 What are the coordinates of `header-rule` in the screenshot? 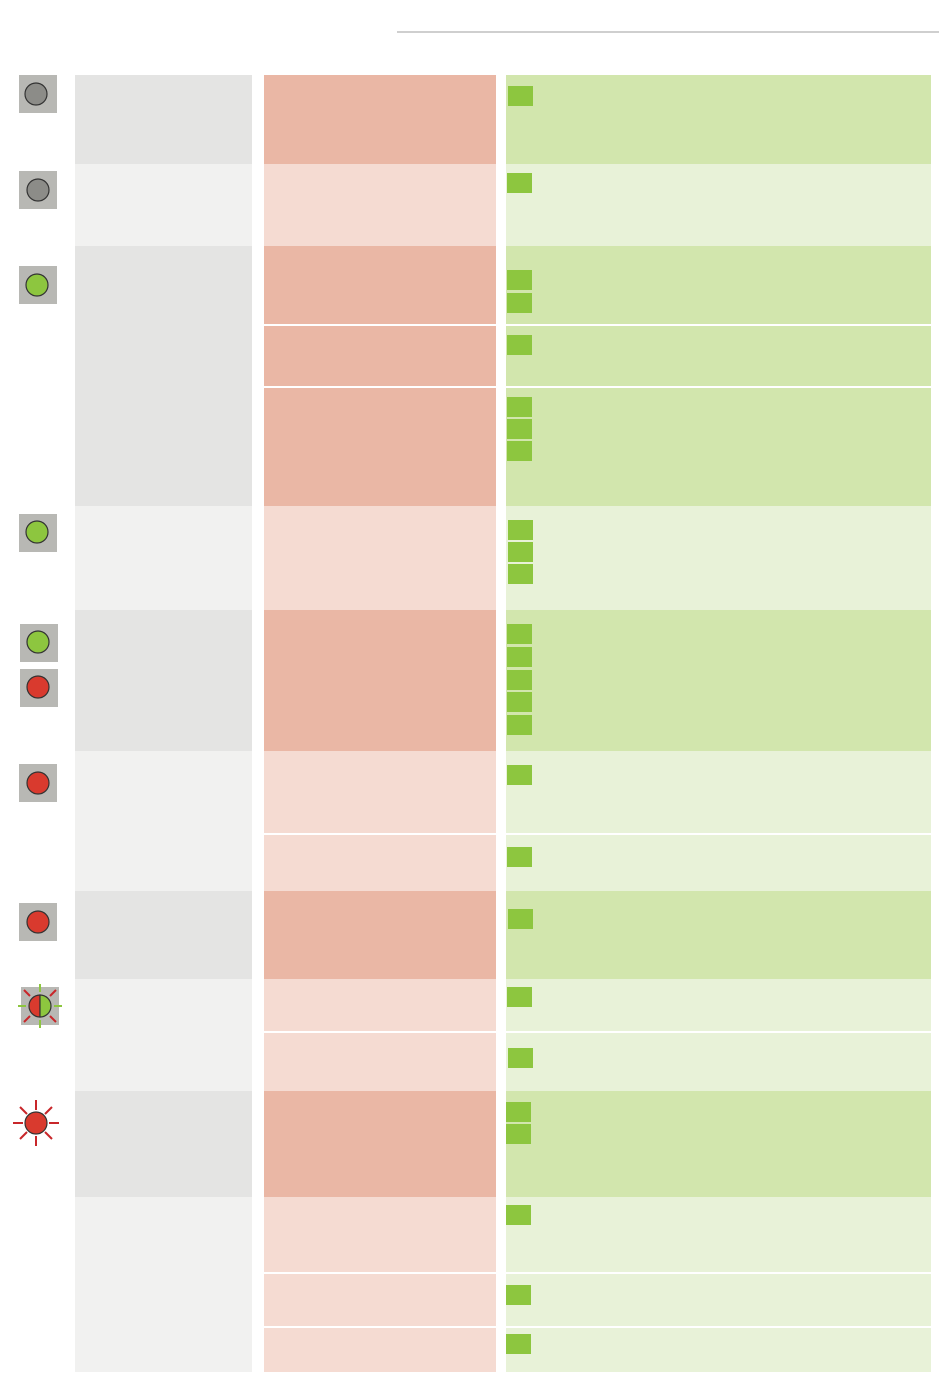 It's located at (668, 32).